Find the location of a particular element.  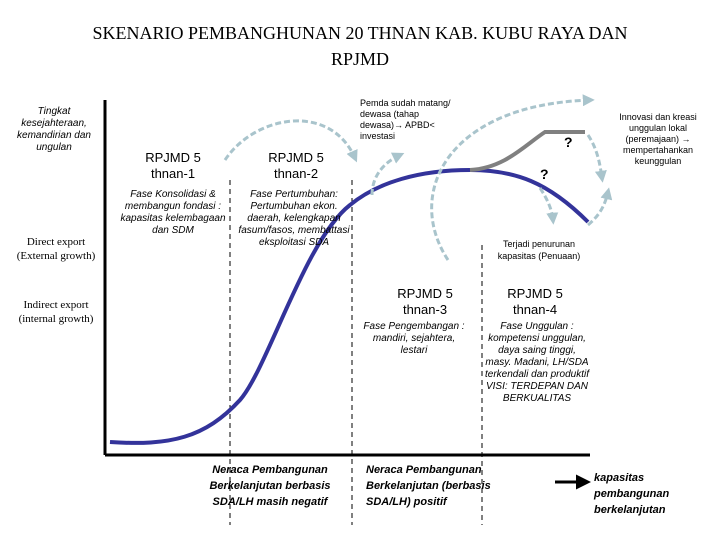

stage-1-title: RPJMD 5 thnan-1 is located at coordinates (173, 165).